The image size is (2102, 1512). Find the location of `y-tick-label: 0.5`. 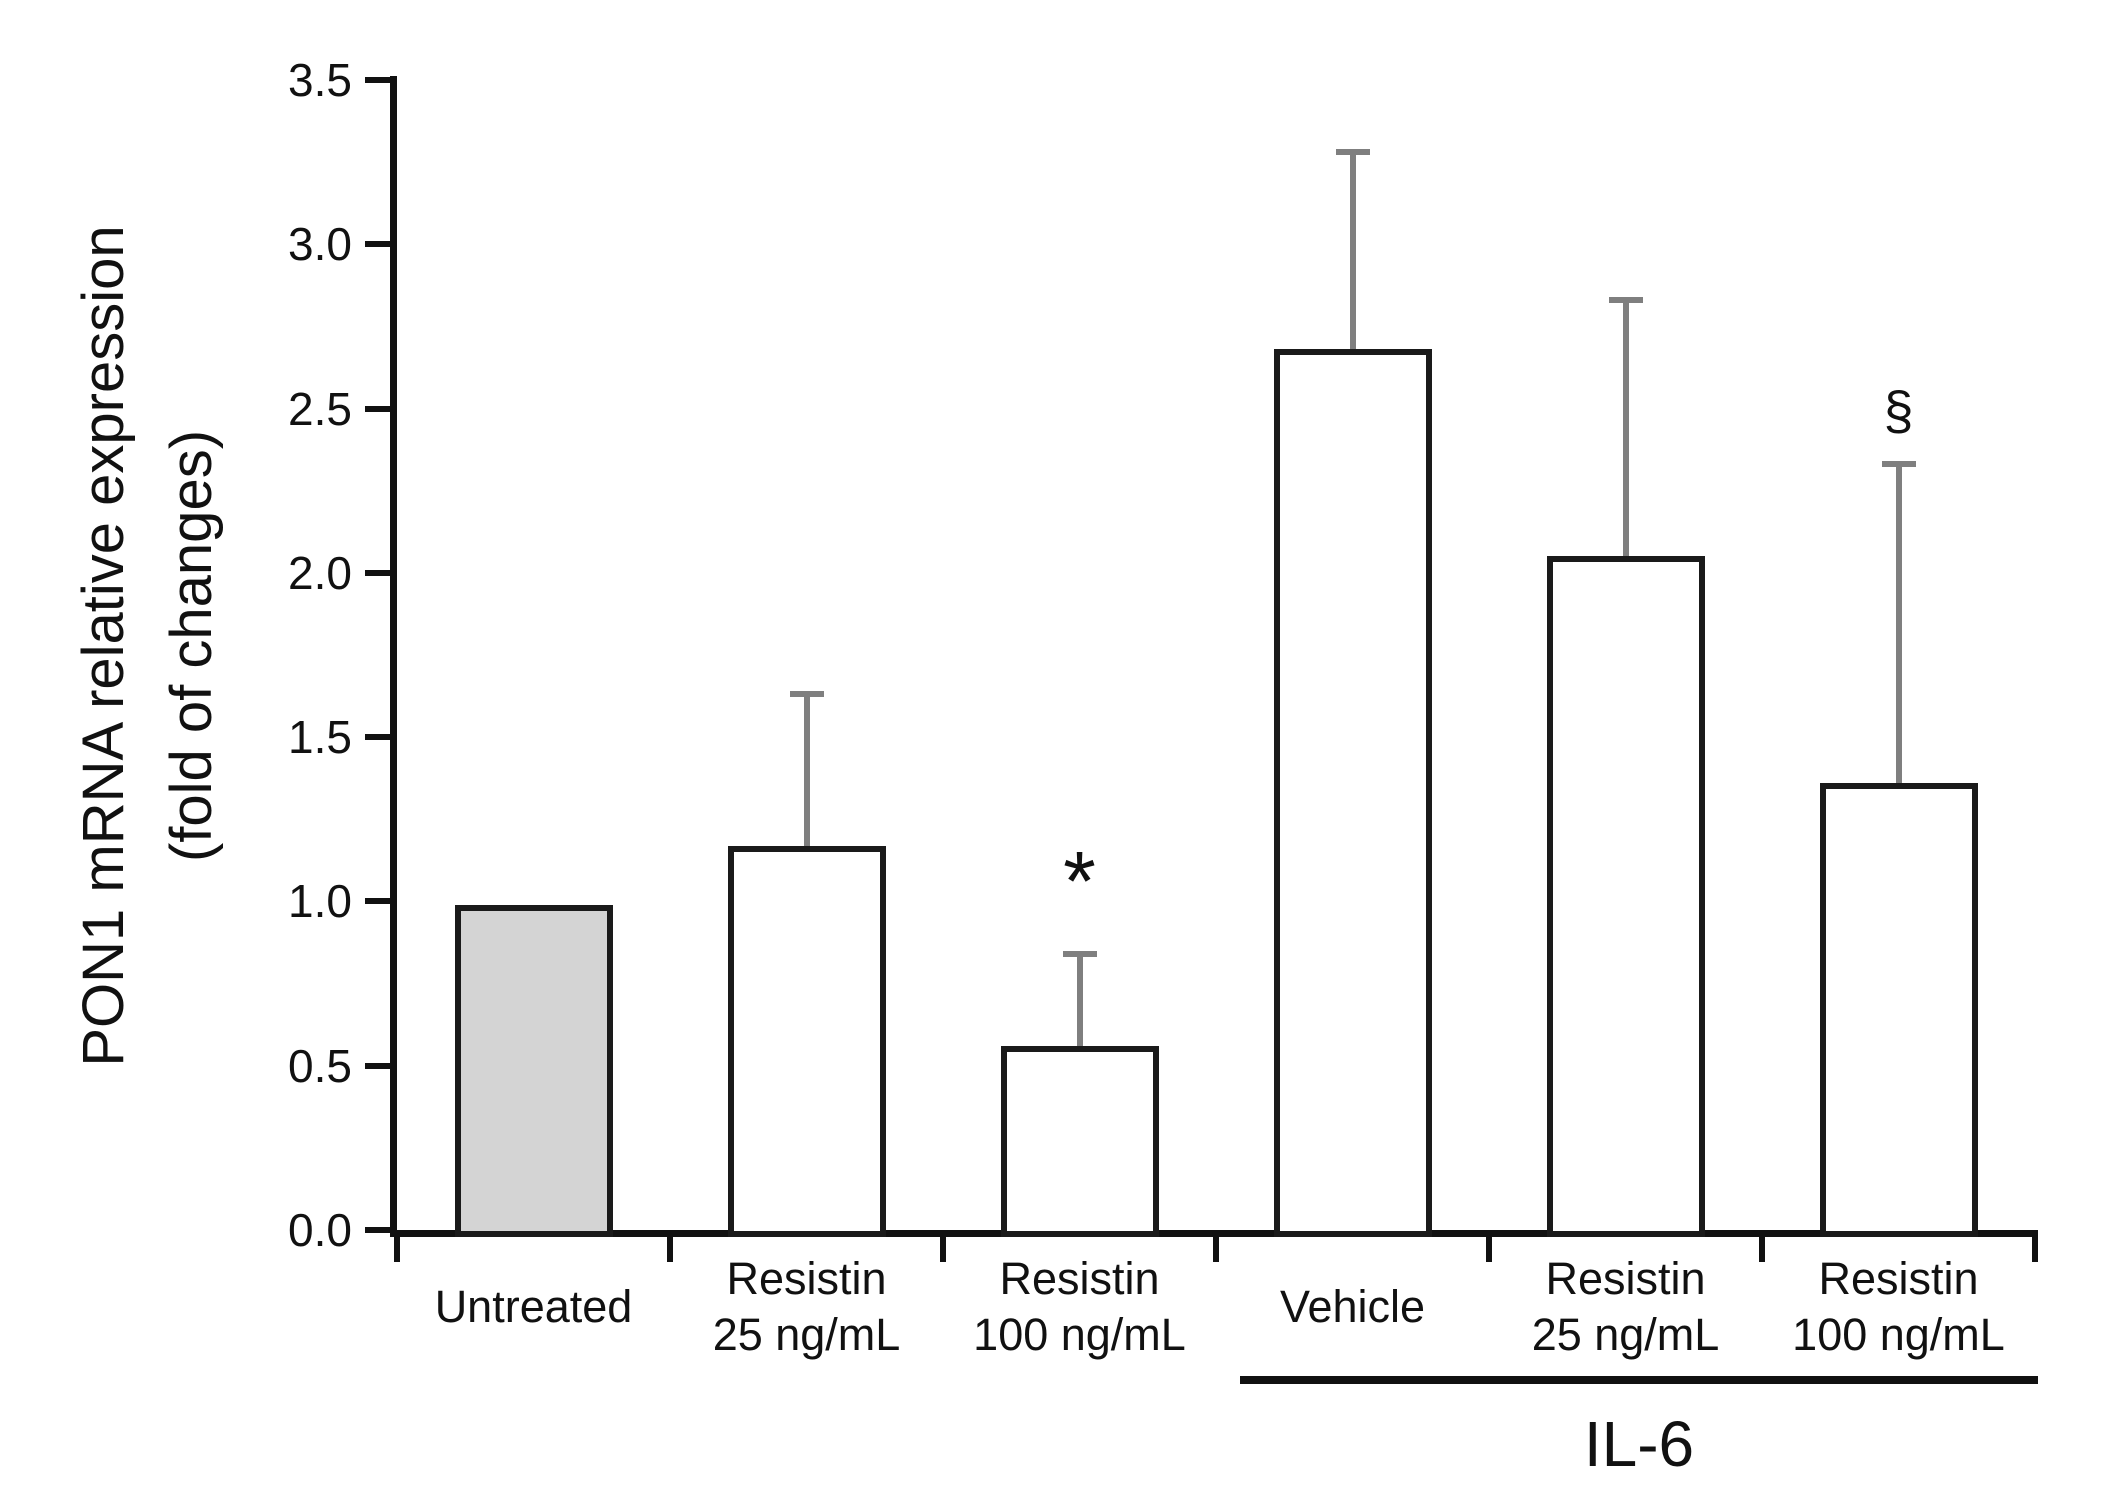

y-tick-label: 0.5 is located at coordinates (320, 1065).